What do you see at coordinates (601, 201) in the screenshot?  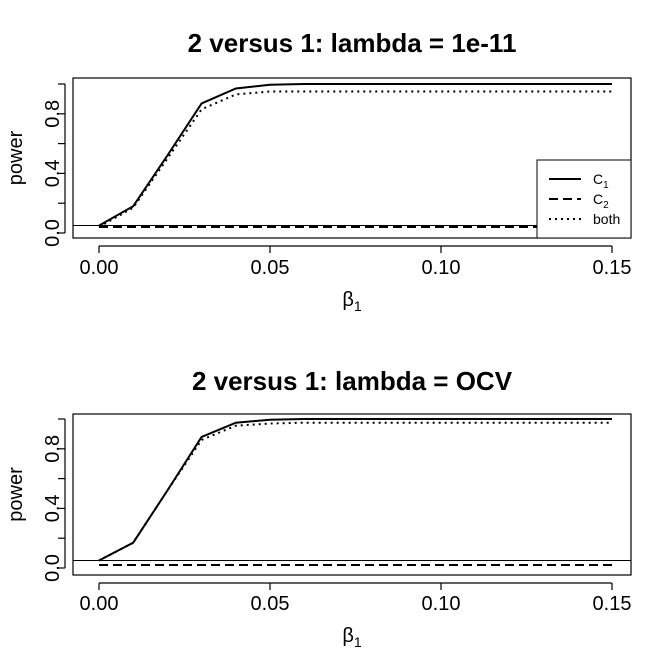 I see `legend-label: C2` at bounding box center [601, 201].